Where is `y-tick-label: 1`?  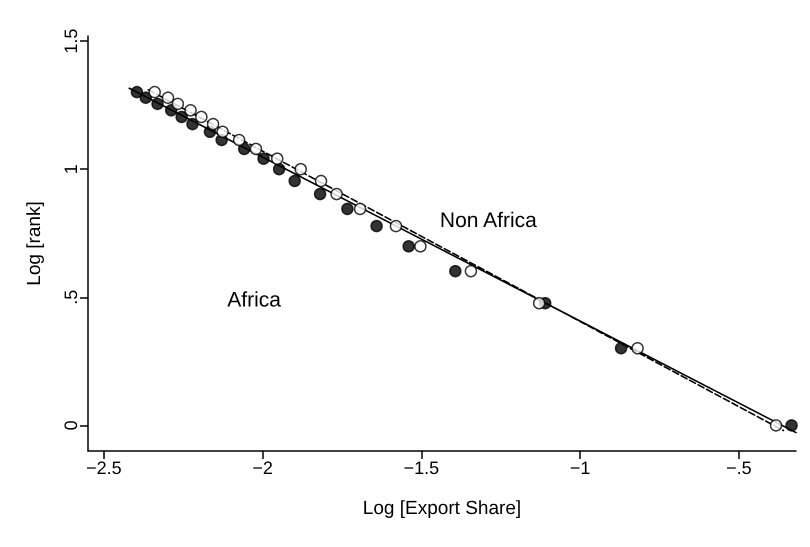
y-tick-label: 1 is located at coordinates (71, 169).